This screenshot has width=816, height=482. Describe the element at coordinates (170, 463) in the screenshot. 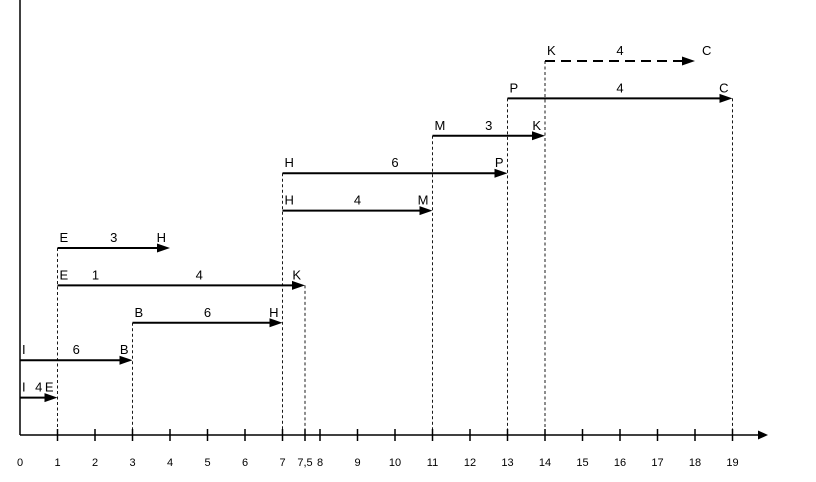

I see `x-tick-label: 4` at that location.